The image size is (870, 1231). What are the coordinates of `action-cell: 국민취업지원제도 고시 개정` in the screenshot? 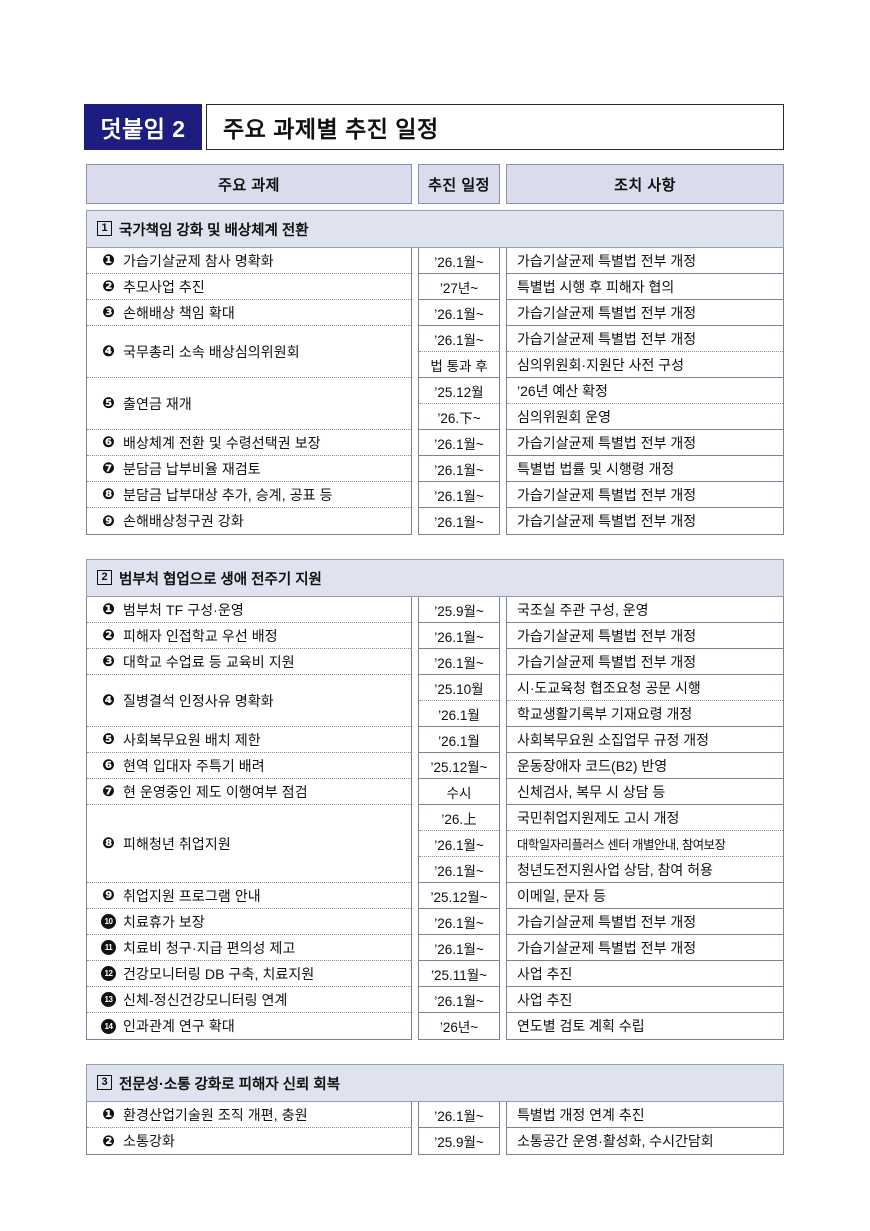 It's located at (645, 818).